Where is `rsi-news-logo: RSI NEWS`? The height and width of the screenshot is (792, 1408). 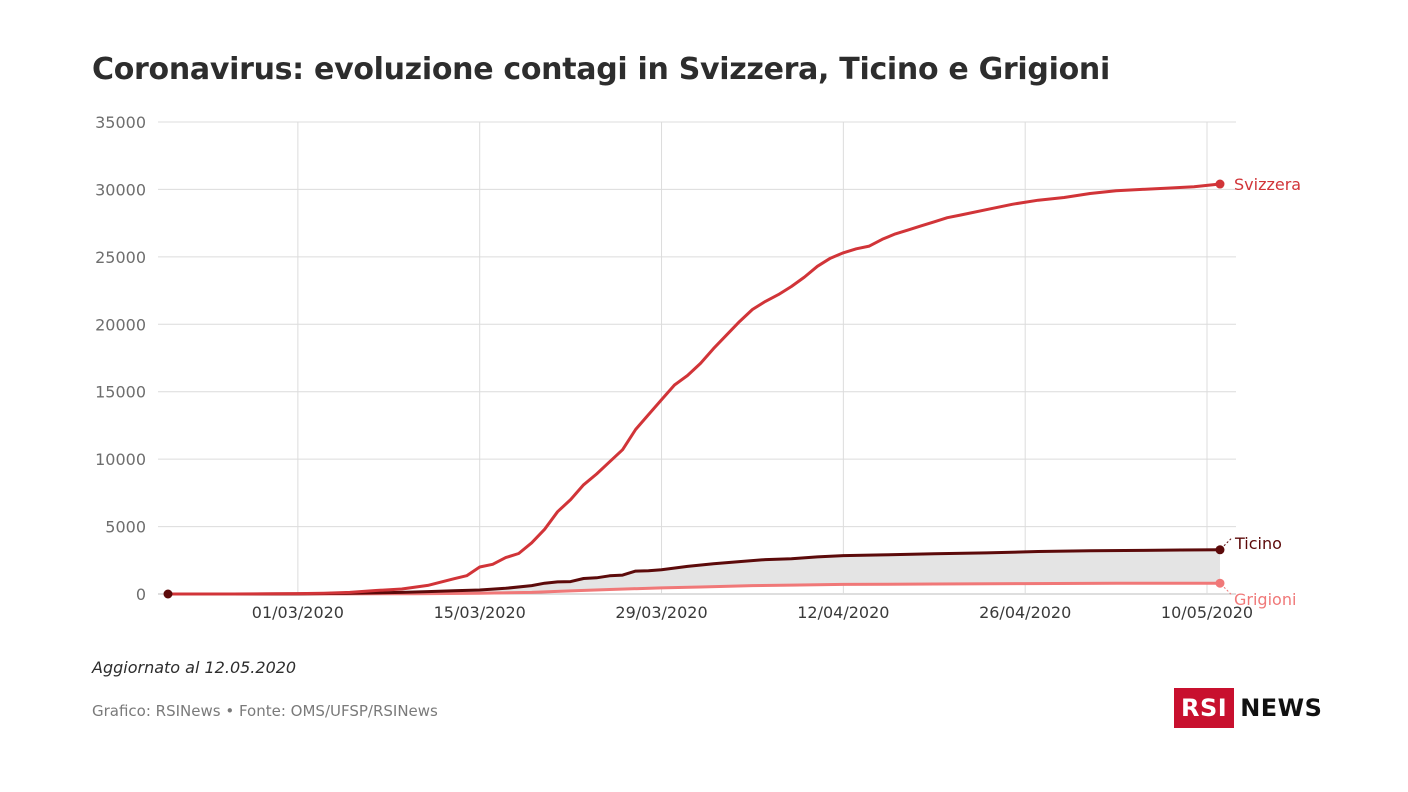
rsi-news-logo: RSI NEWS is located at coordinates (1248, 708).